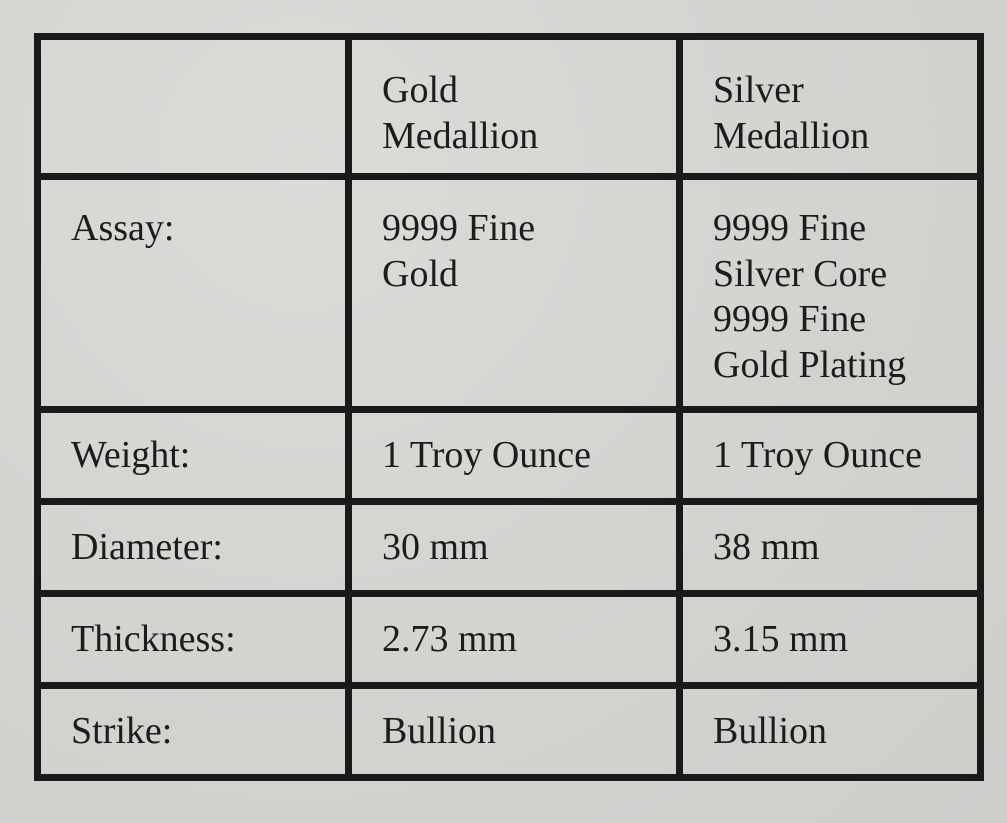 The image size is (1007, 823). Describe the element at coordinates (514, 455) in the screenshot. I see `gold-value: 1 Troy Ounce` at that location.